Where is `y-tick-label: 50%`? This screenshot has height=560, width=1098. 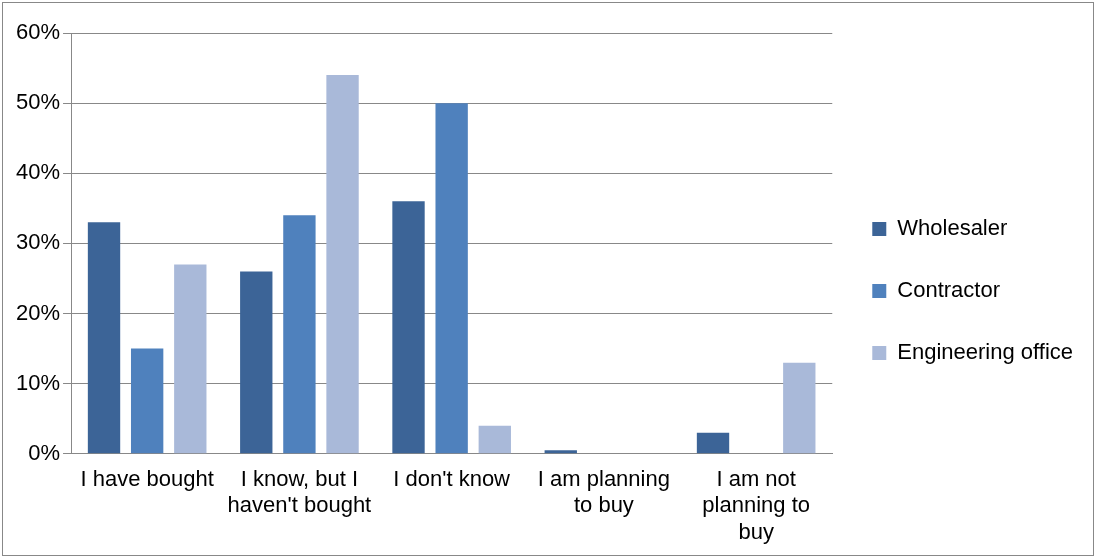
y-tick-label: 50% is located at coordinates (38, 102).